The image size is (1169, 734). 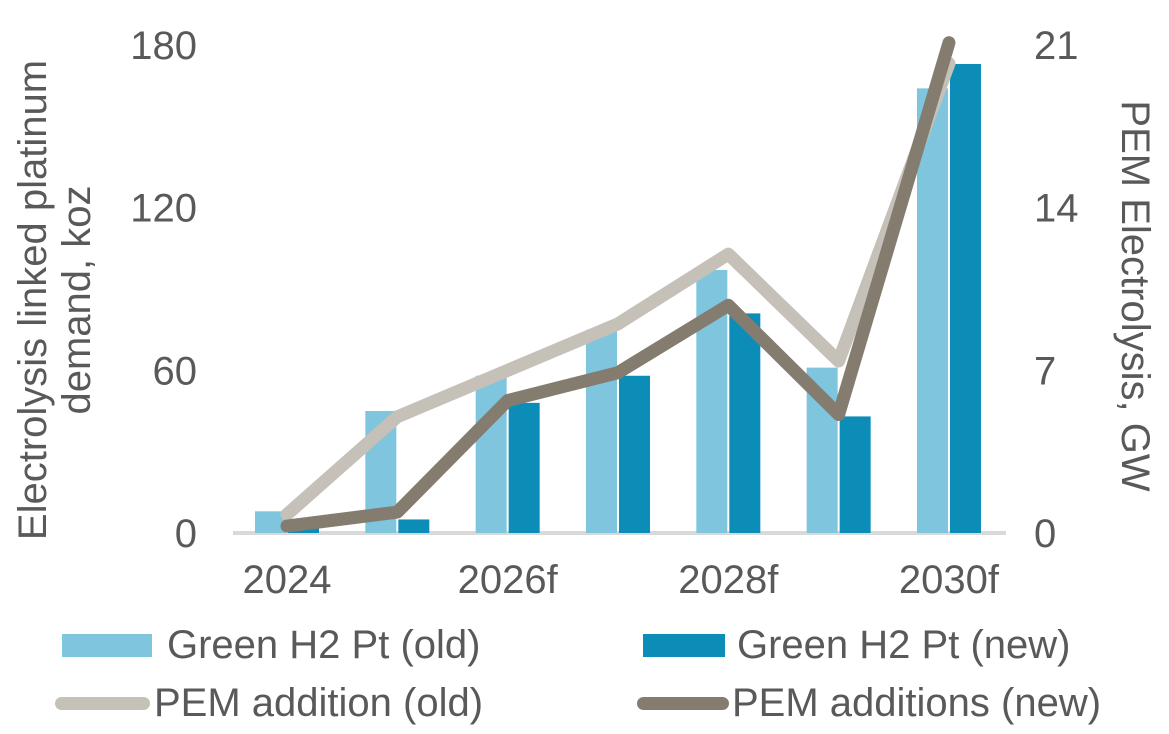 What do you see at coordinates (33, 300) in the screenshot?
I see `left-axis-title-line1: Electrolysis linked platinum` at bounding box center [33, 300].